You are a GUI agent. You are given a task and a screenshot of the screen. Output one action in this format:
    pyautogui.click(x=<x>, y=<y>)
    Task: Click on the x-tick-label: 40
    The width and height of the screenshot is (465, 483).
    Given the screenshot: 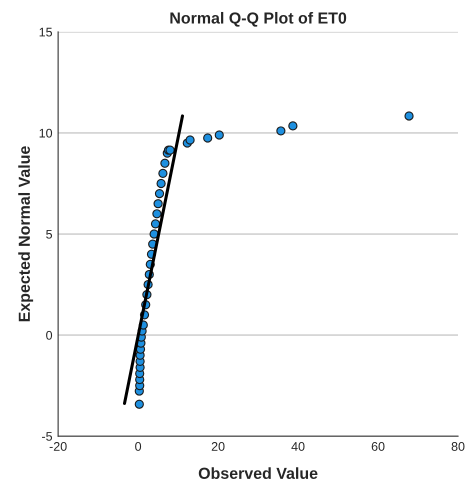 What is the action you would take?
    pyautogui.click(x=298, y=446)
    